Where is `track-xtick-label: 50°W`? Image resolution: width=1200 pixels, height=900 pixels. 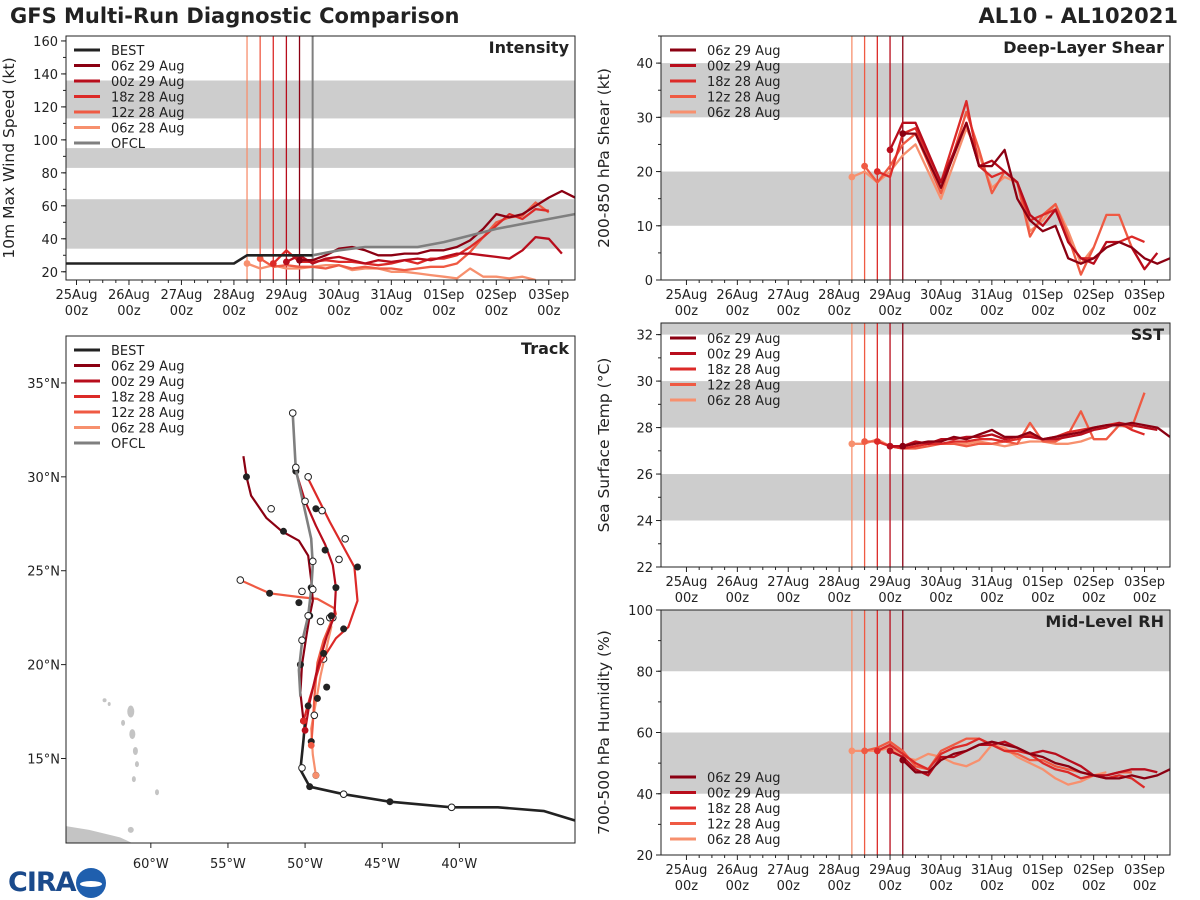
track-xtick-label: 50°W is located at coordinates (305, 864).